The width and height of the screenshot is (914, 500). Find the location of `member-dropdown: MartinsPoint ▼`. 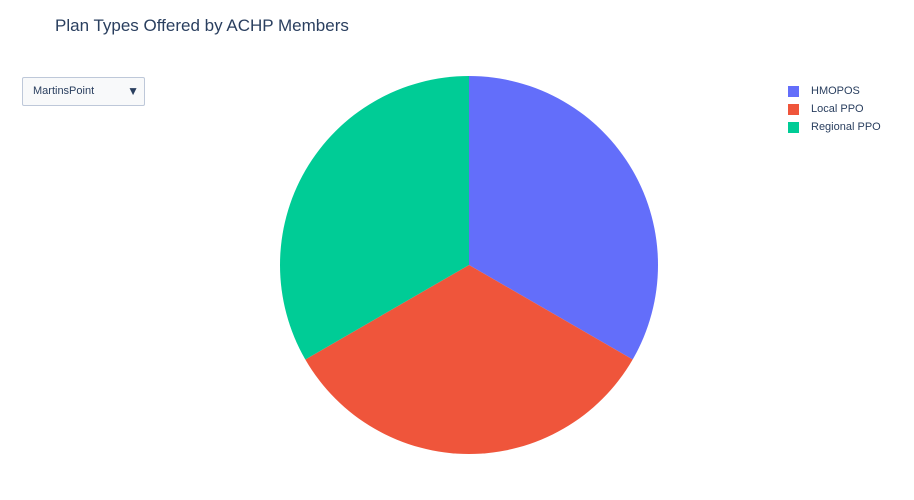

member-dropdown: MartinsPoint ▼ is located at coordinates (83, 91).